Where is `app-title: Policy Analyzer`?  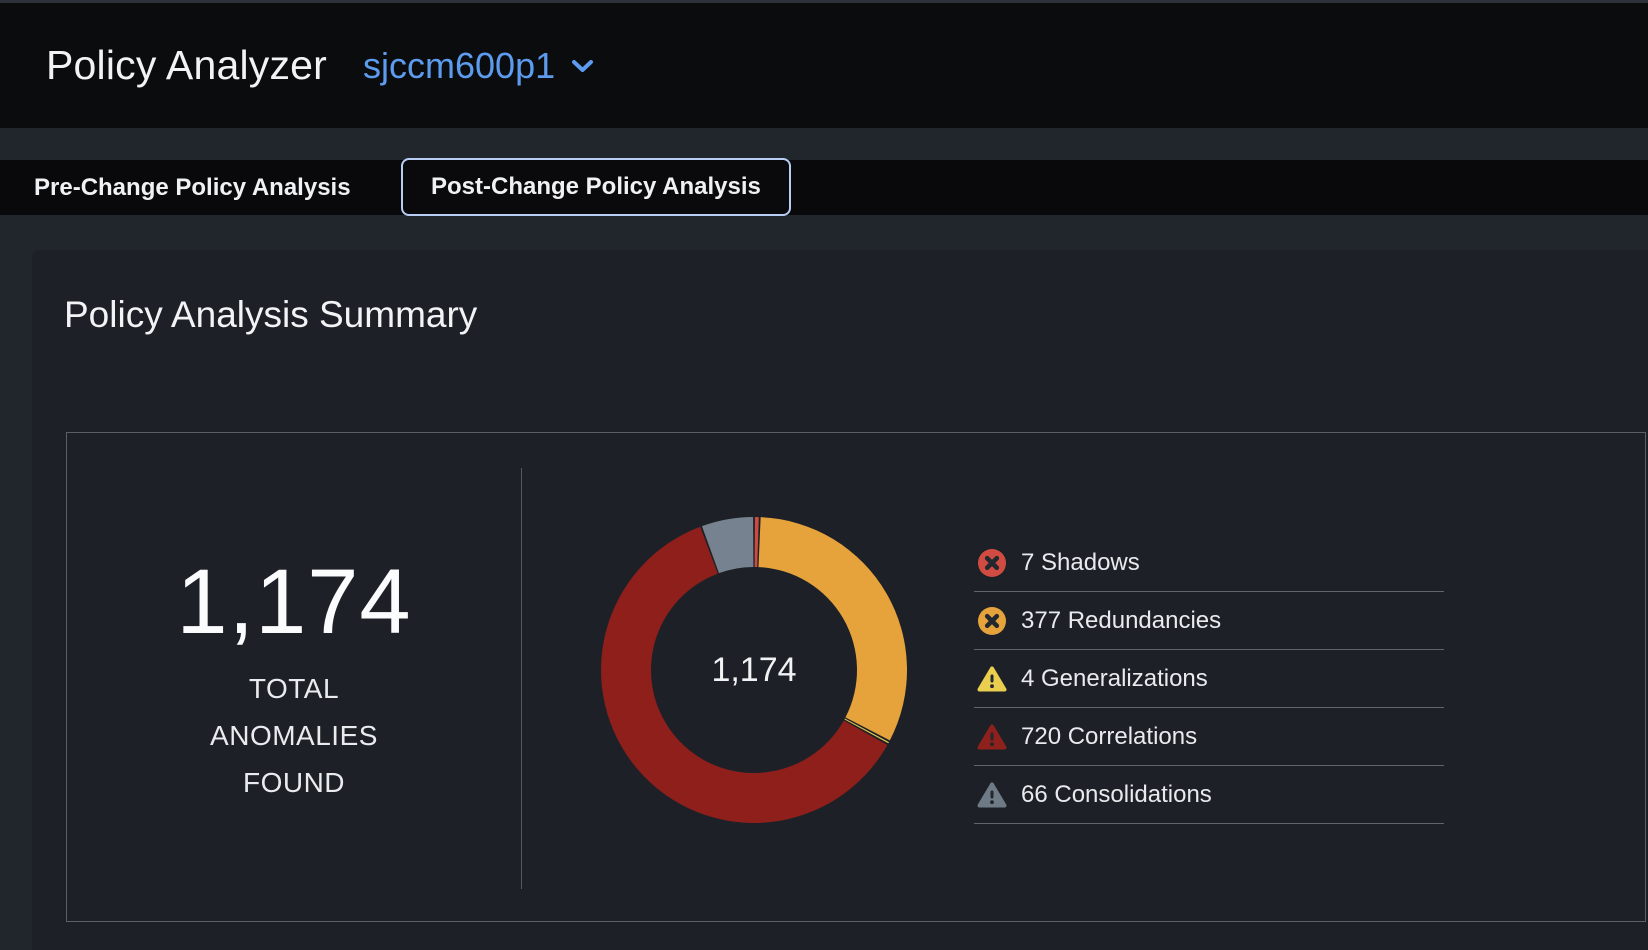
app-title: Policy Analyzer is located at coordinates (187, 65).